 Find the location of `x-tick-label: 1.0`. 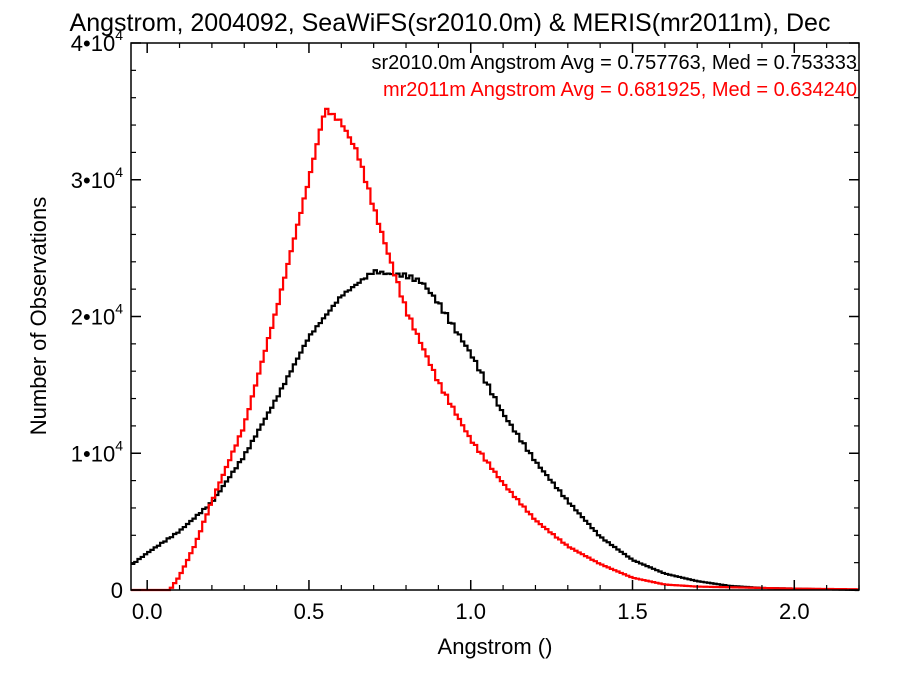

x-tick-label: 1.0 is located at coordinates (470, 611).